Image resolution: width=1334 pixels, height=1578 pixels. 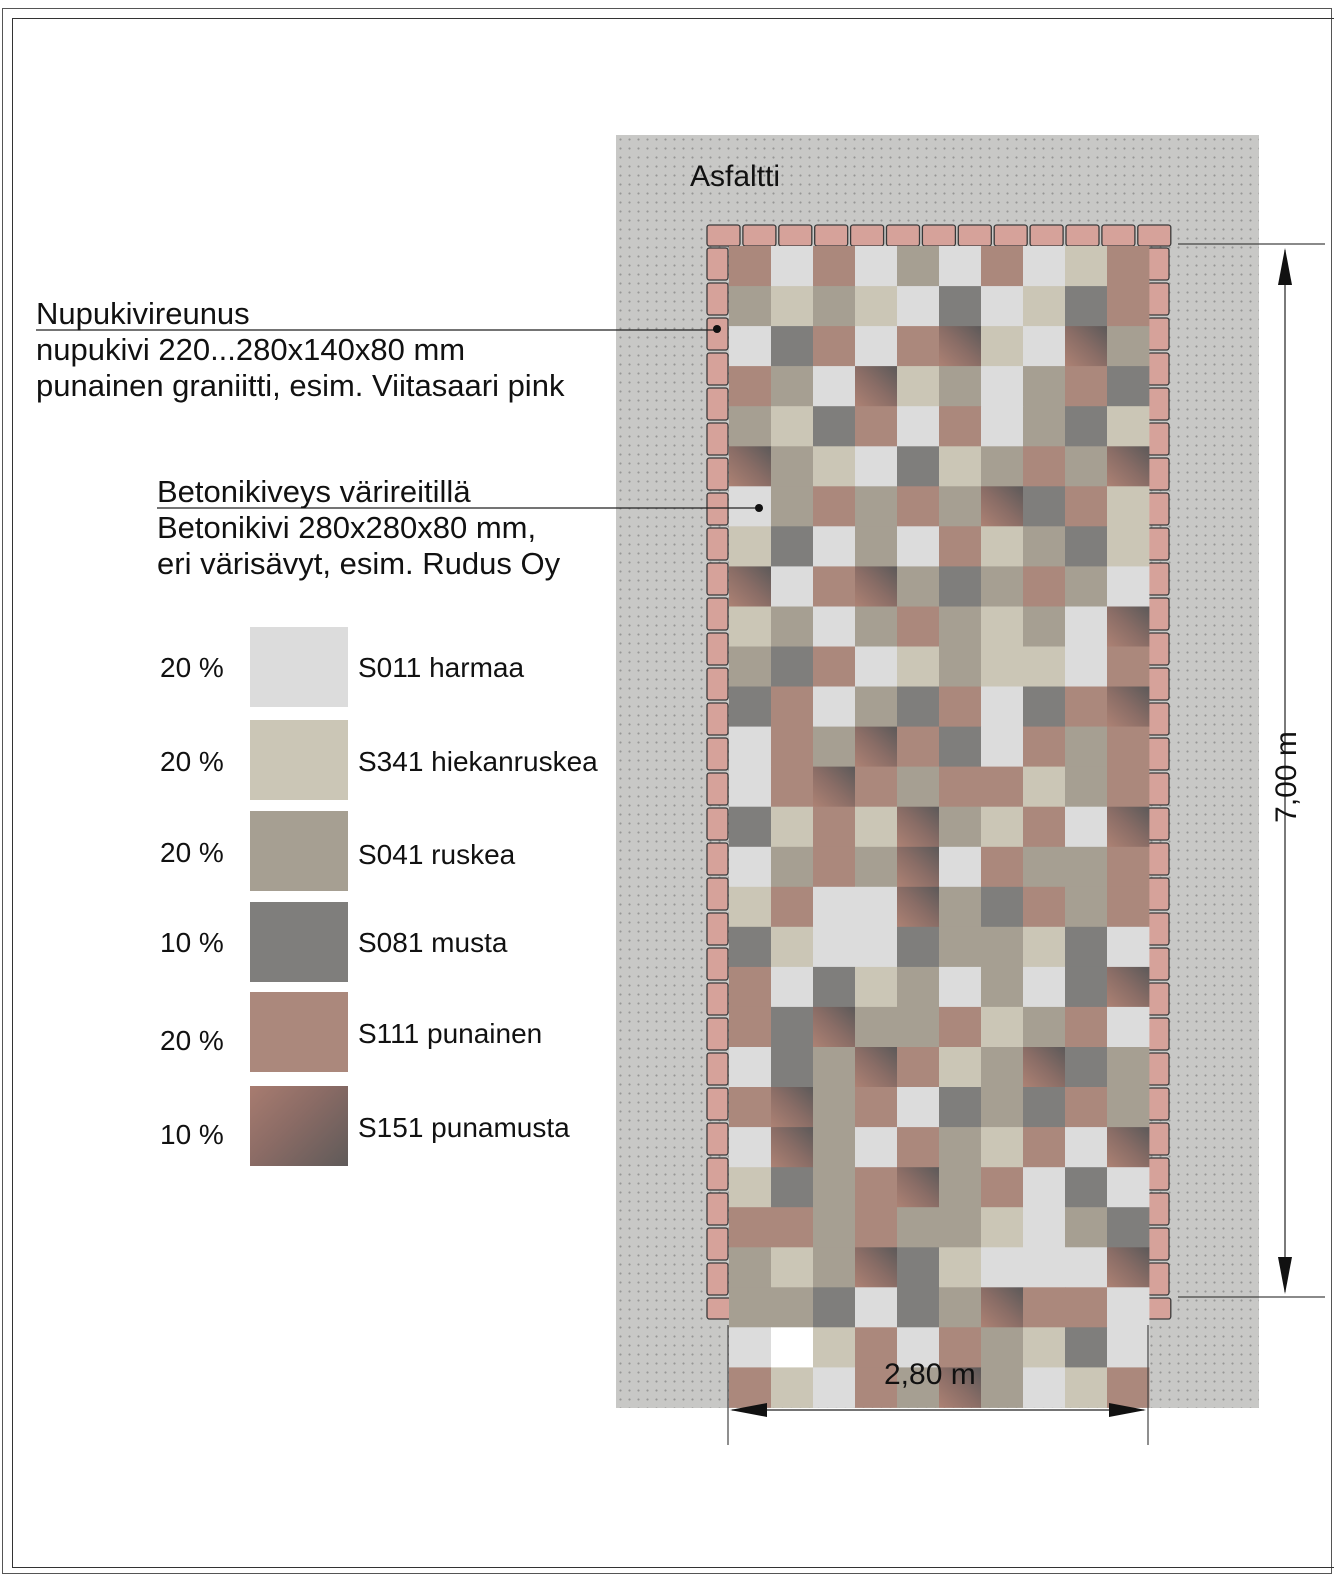 I want to click on dimension-arrow-up, so click(x=1285, y=266).